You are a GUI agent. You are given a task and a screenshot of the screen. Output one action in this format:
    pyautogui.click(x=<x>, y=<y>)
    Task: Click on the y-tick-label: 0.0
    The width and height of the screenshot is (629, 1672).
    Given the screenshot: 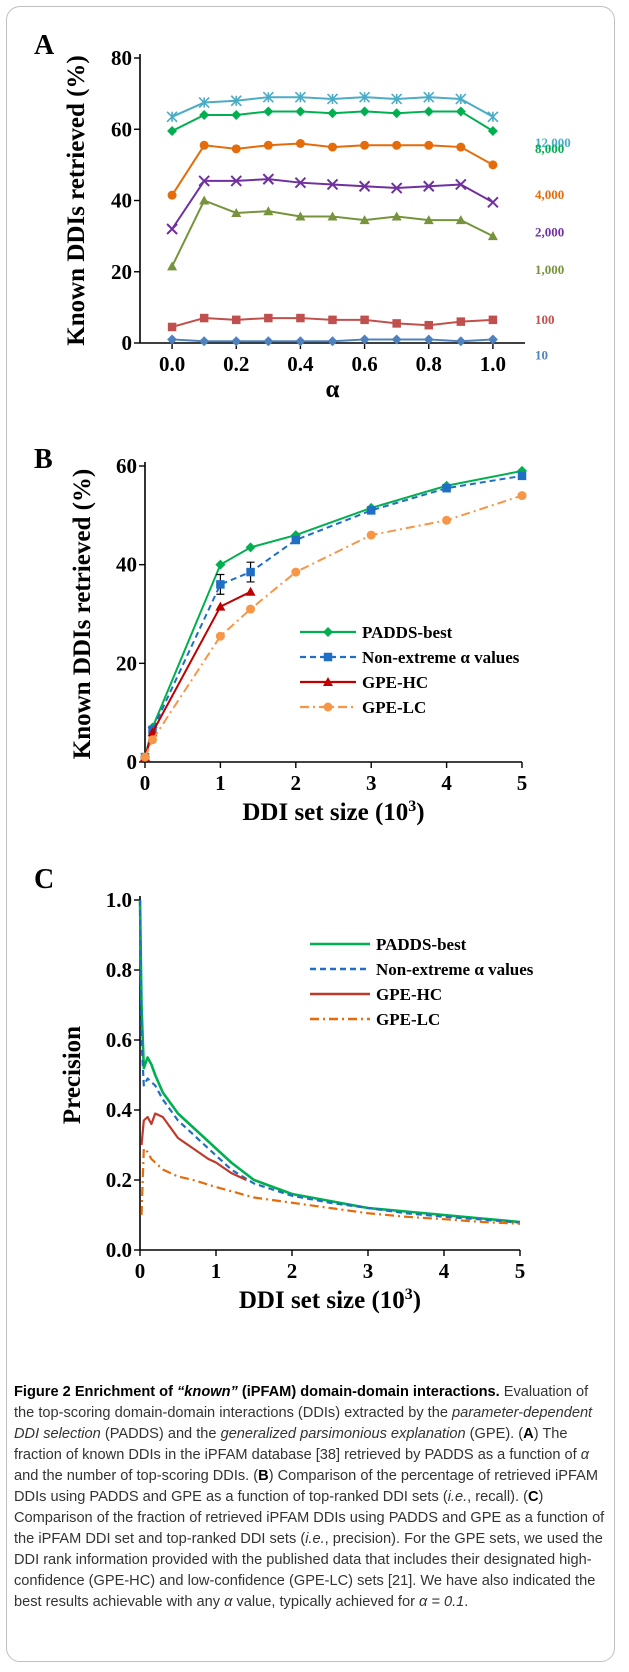 What is the action you would take?
    pyautogui.click(x=119, y=1250)
    